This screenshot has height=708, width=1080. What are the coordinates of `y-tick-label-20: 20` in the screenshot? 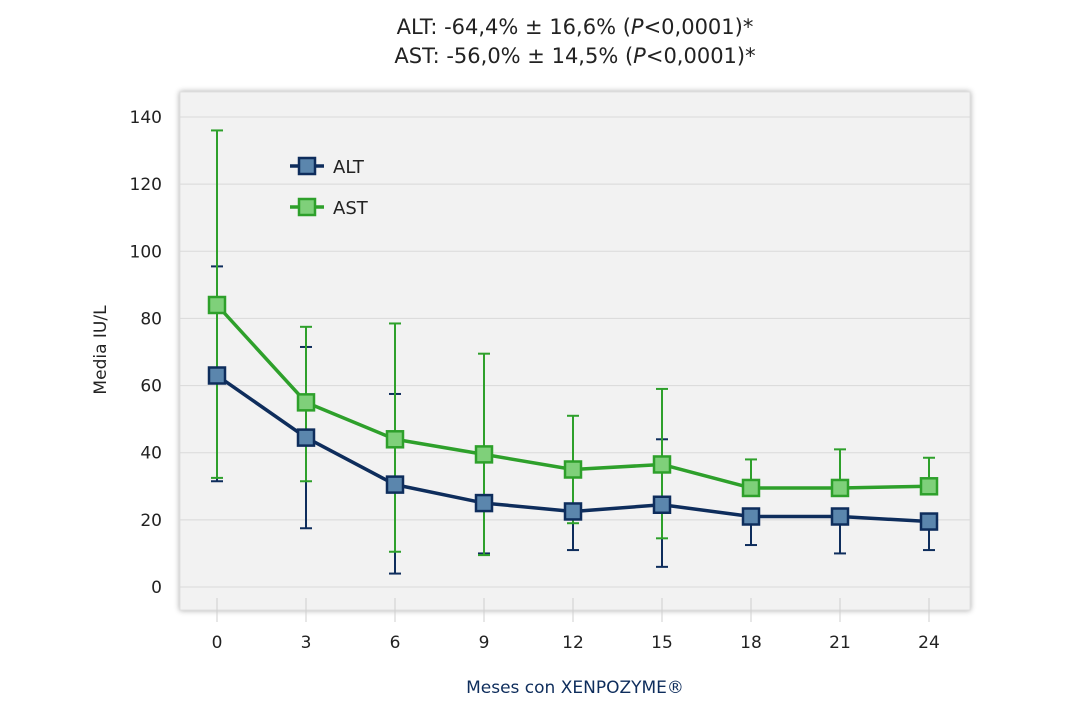 It's located at (151, 521).